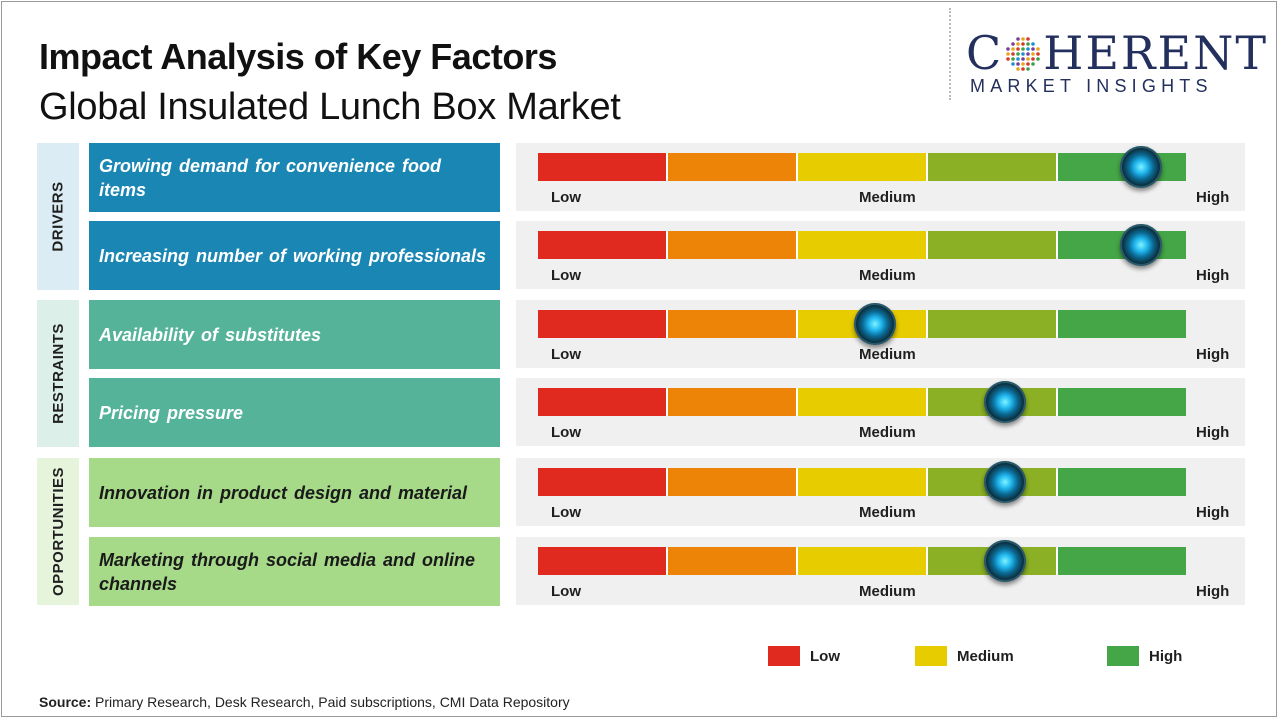 Image resolution: width=1280 pixels, height=720 pixels. What do you see at coordinates (294, 412) in the screenshot?
I see `factor-label: Pricing pressure` at bounding box center [294, 412].